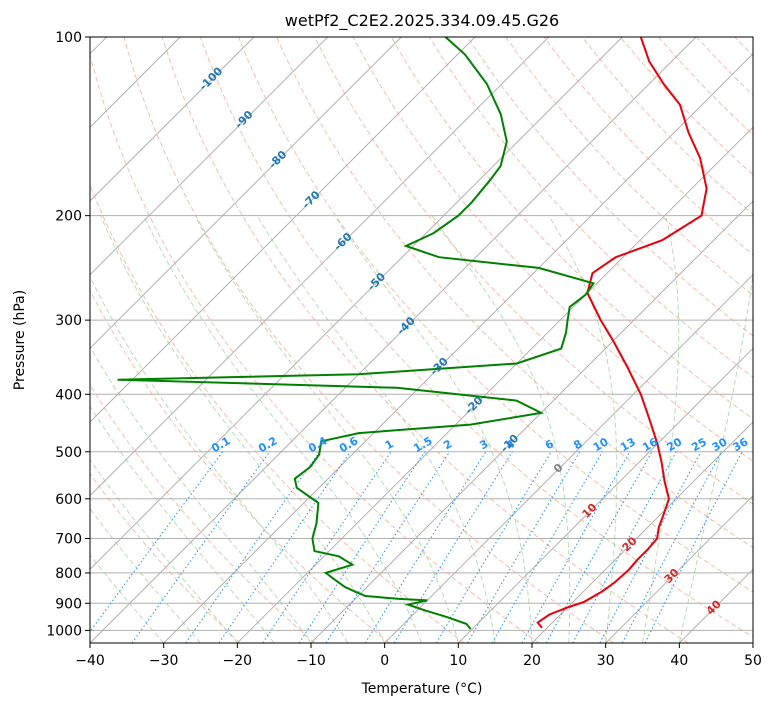 The image size is (775, 708). Describe the element at coordinates (422, 21) in the screenshot. I see `chart-title: wetPf2_C2E2.2025.334.09.45.G26` at that location.